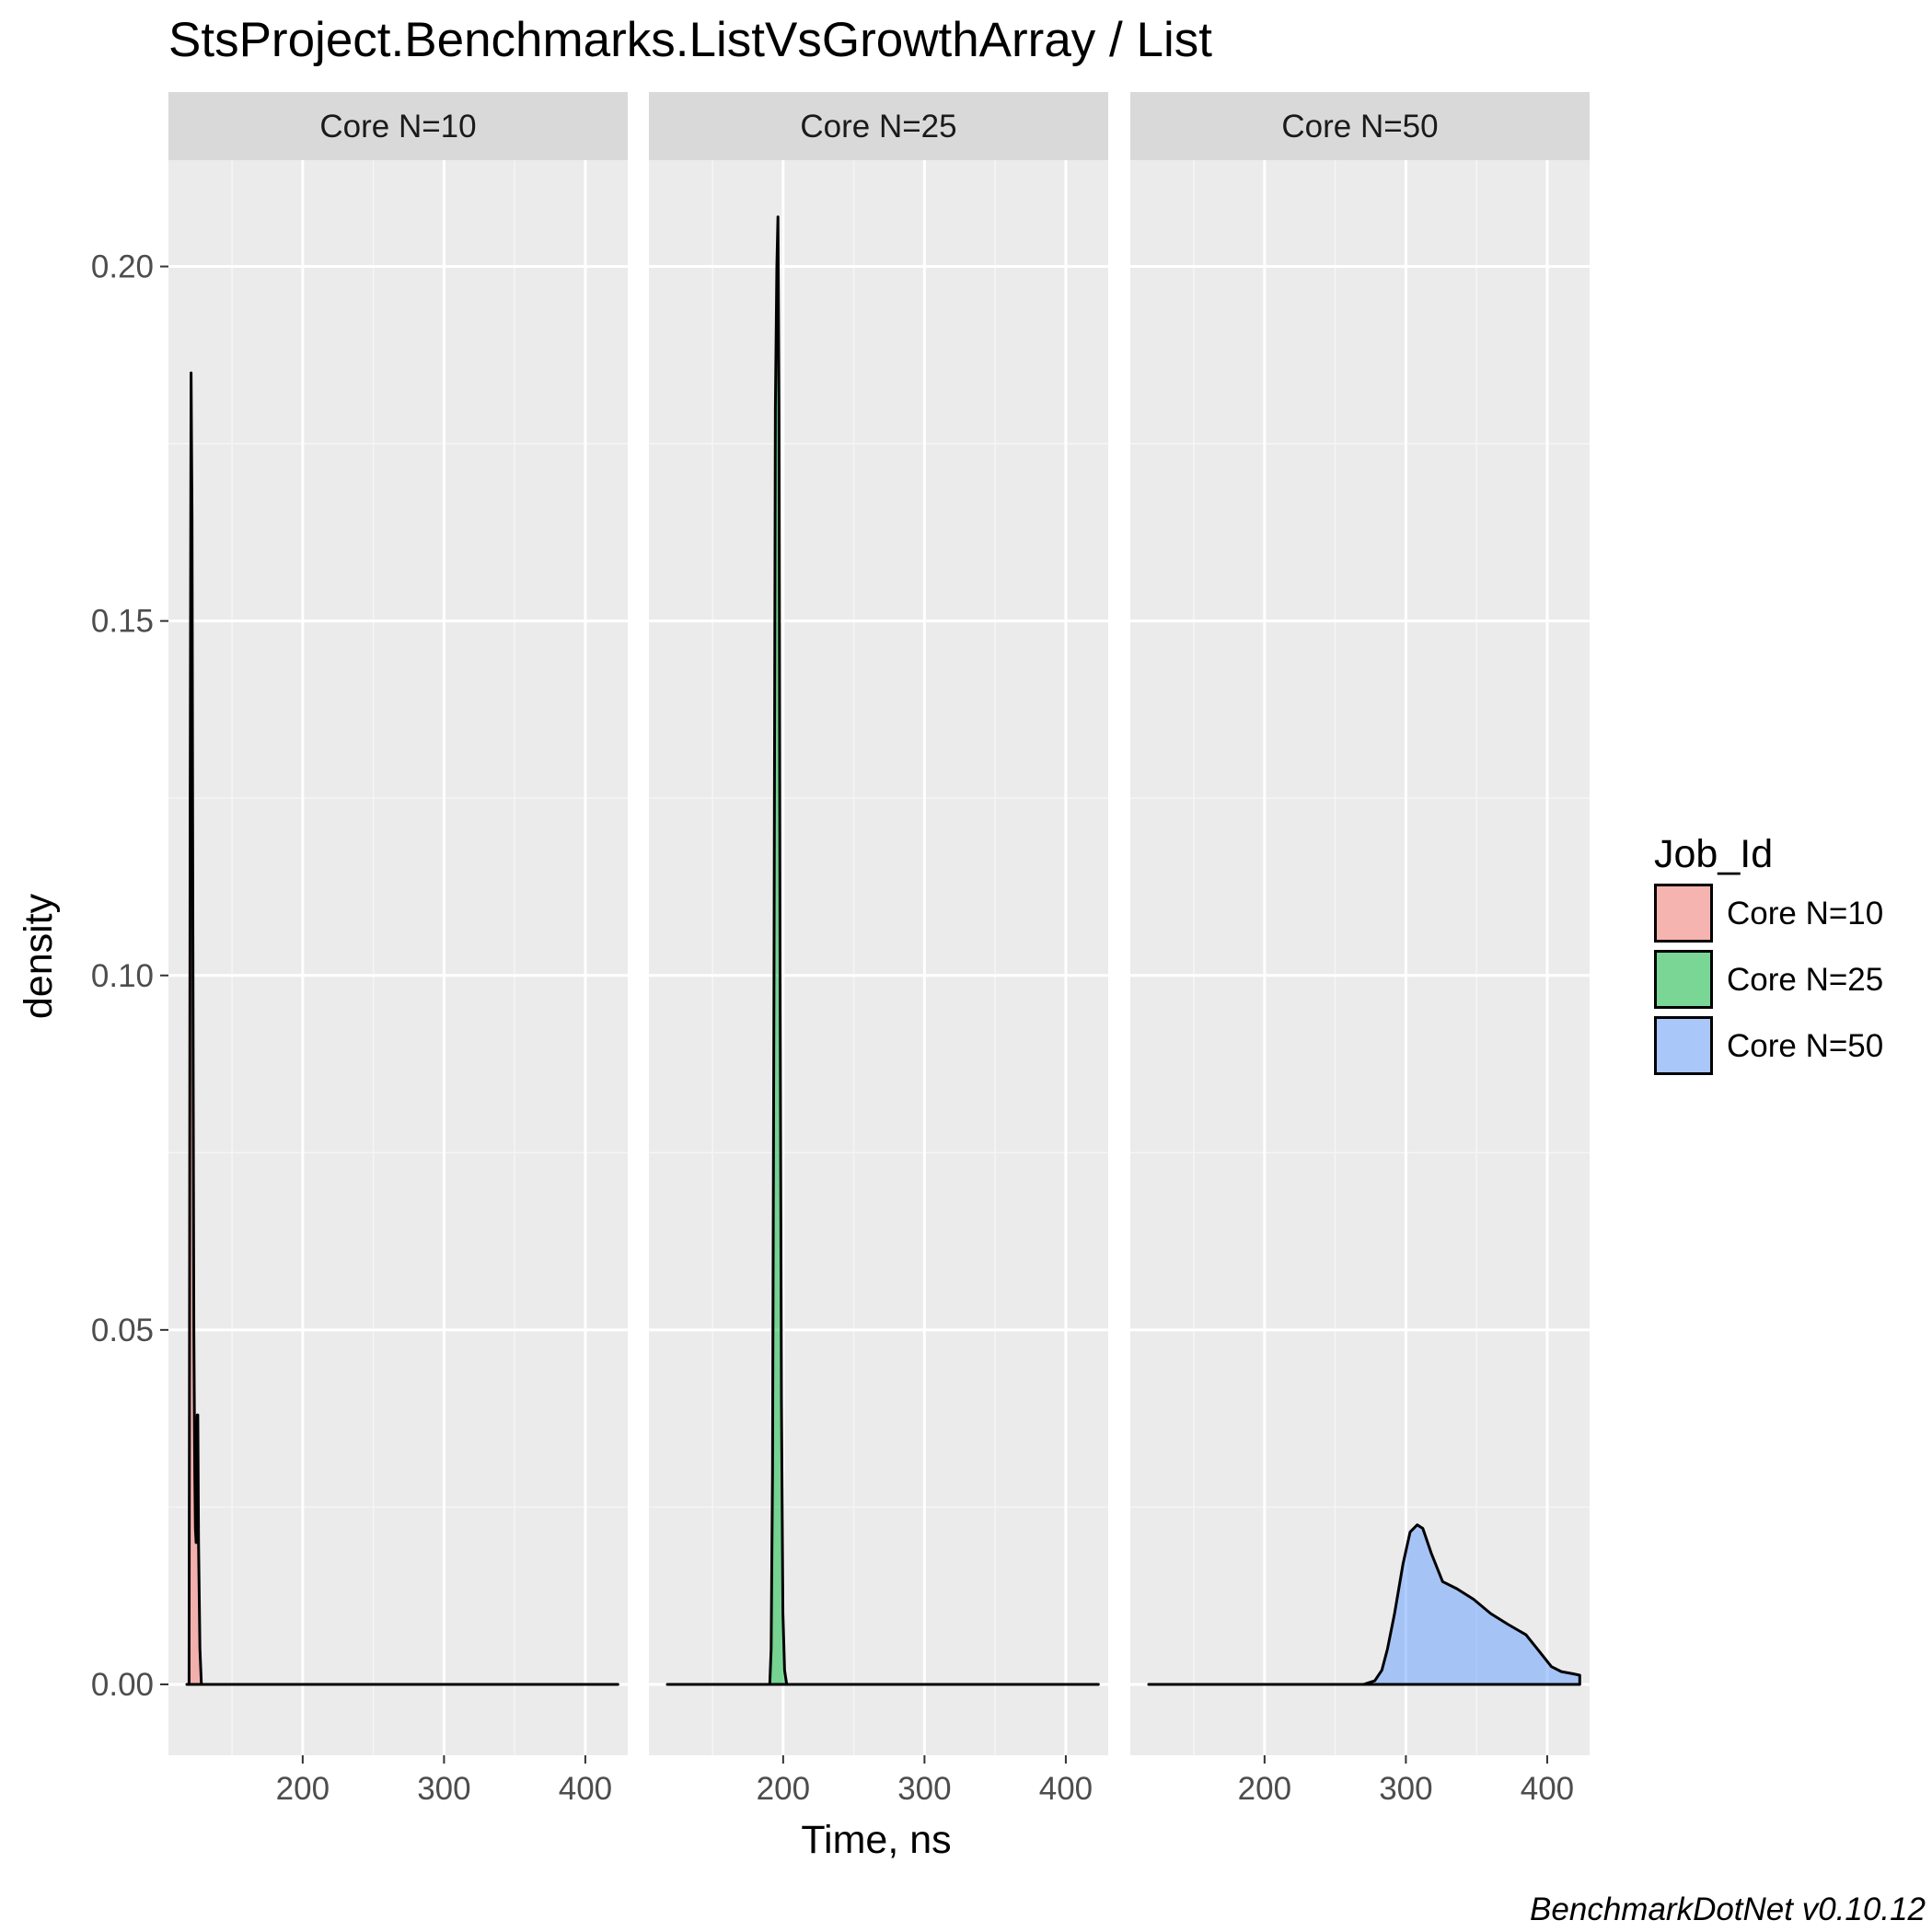 The width and height of the screenshot is (1932, 1932). Describe the element at coordinates (122, 267) in the screenshot. I see `y-tick-label: 0.20` at that location.